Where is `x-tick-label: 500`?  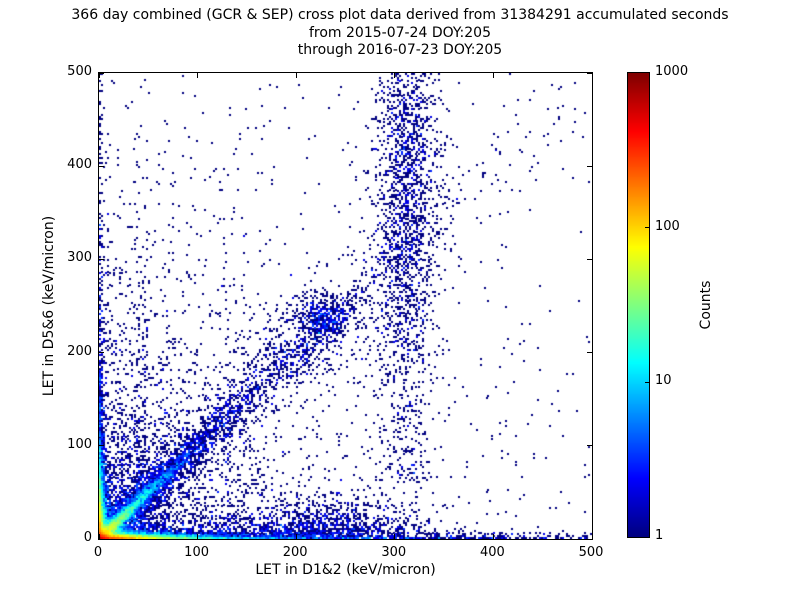 x-tick-label: 500 is located at coordinates (591, 552).